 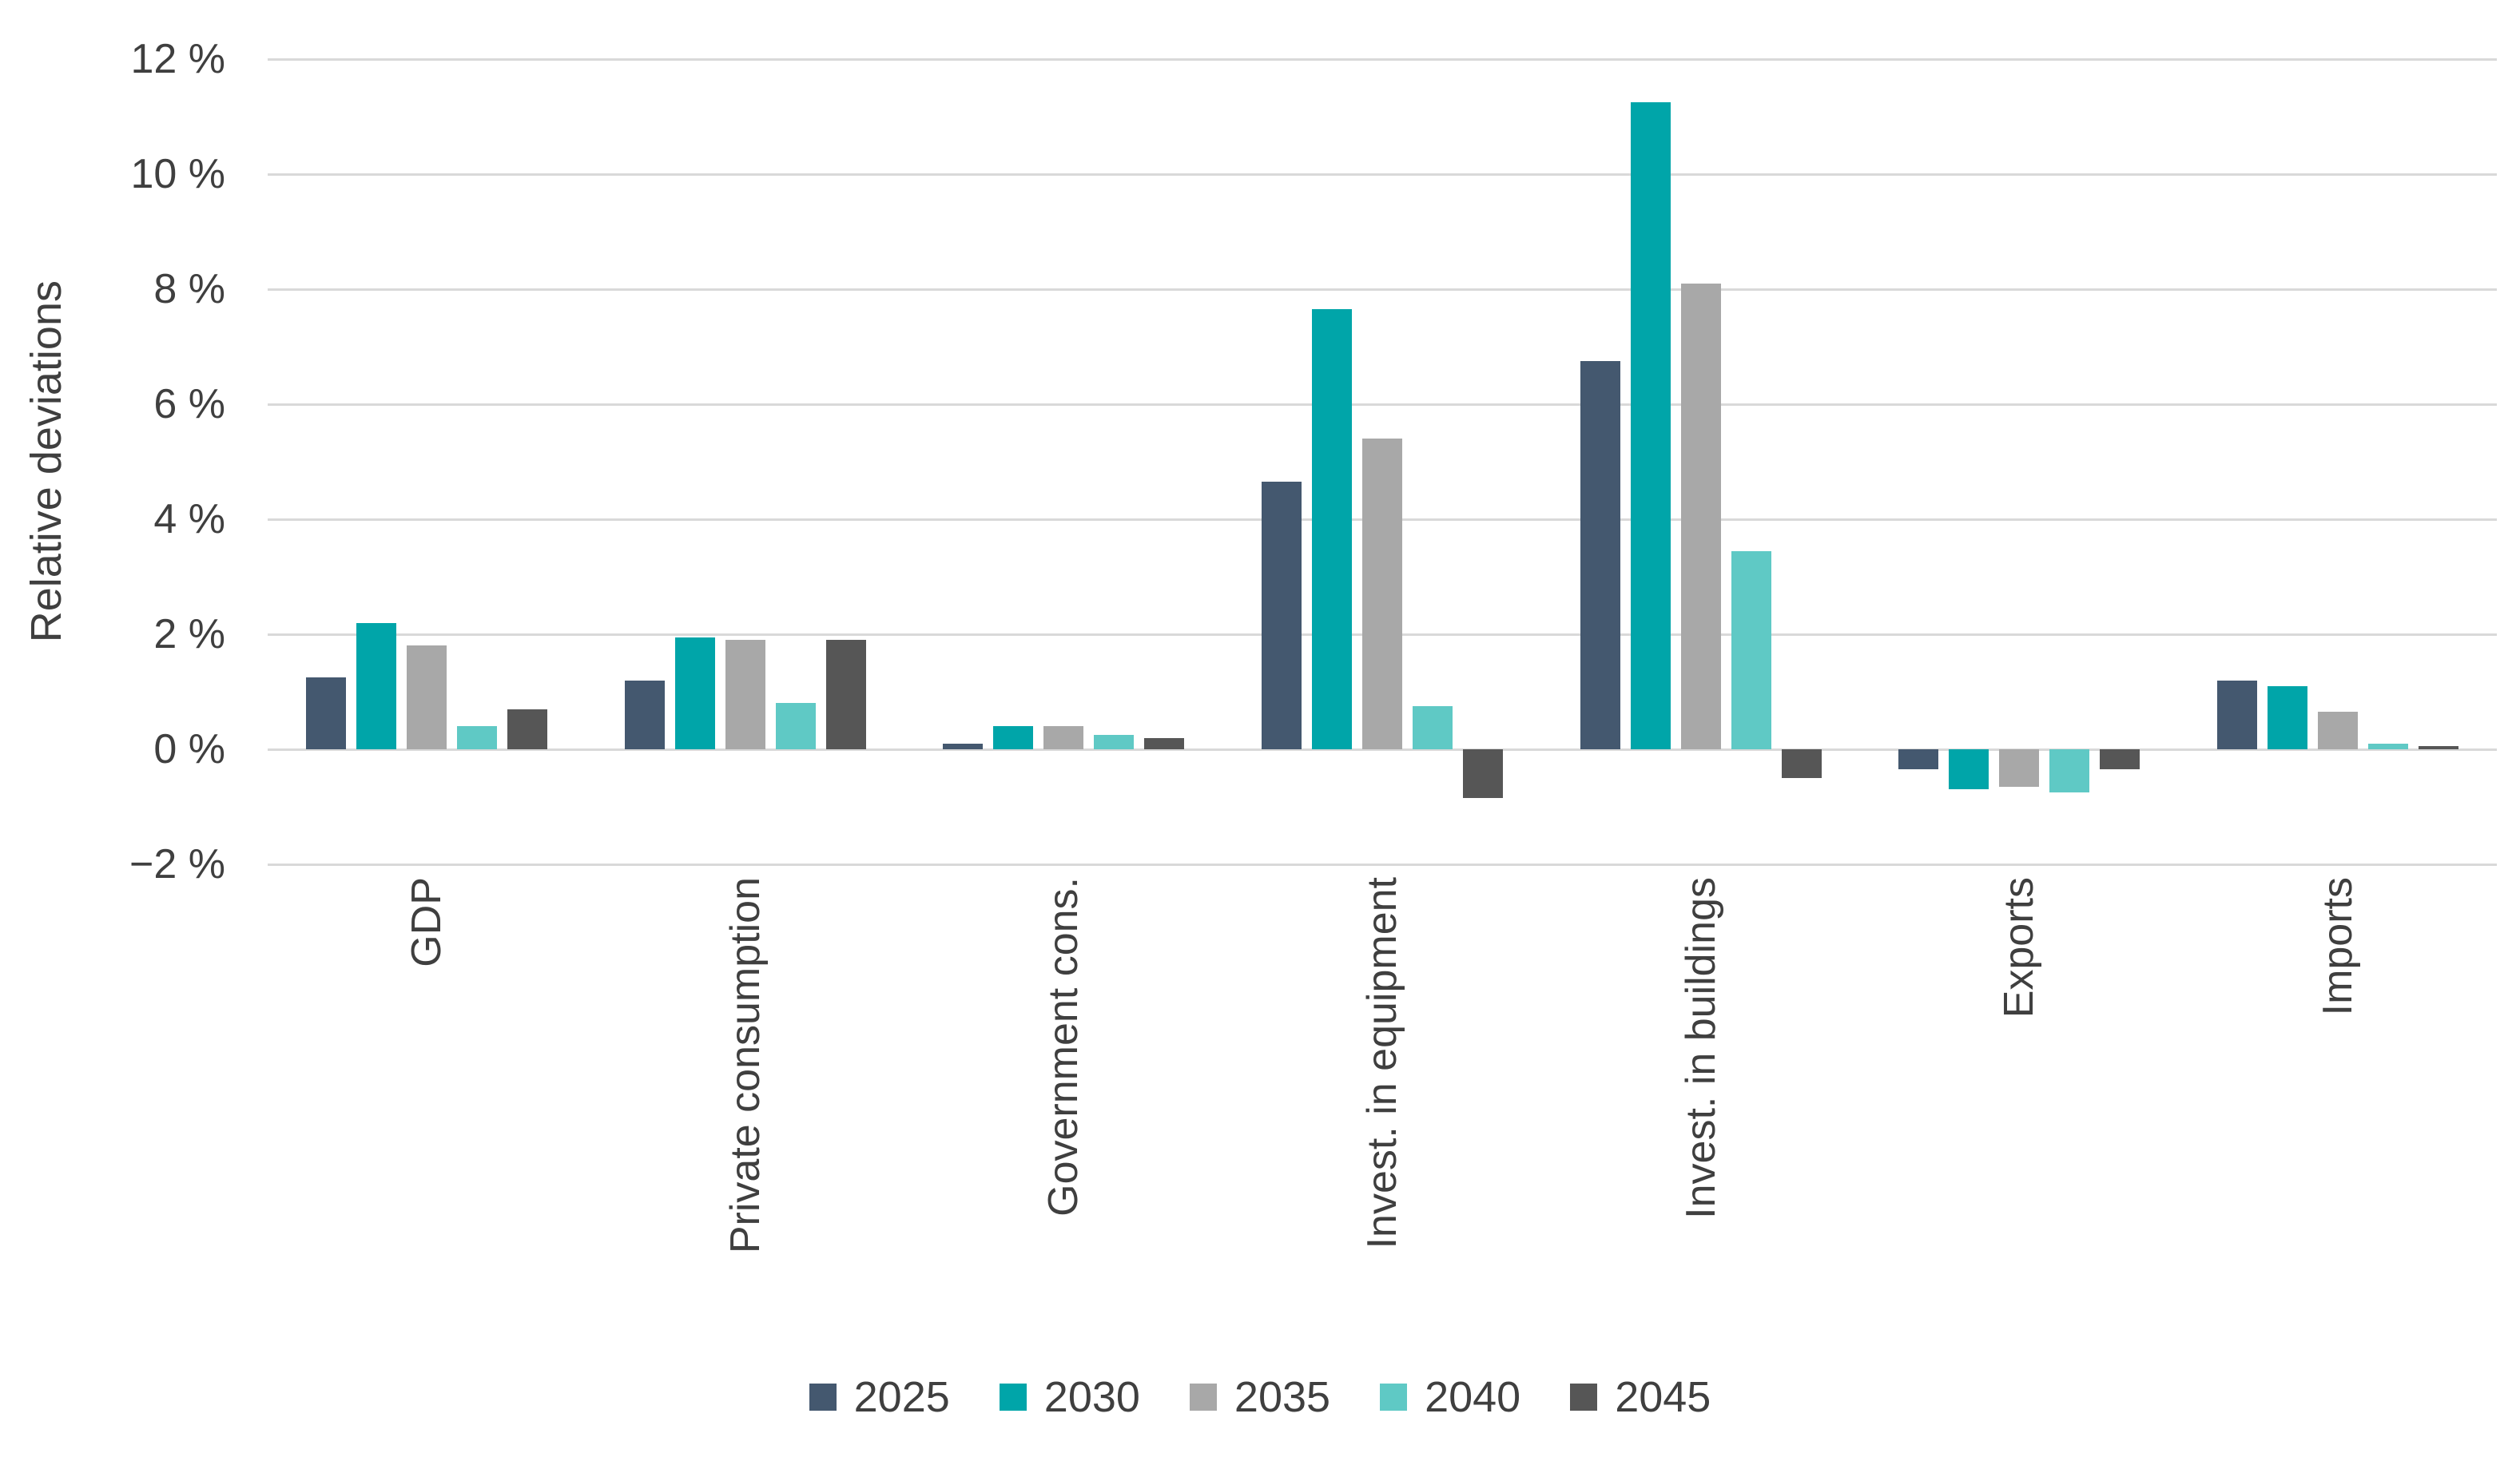 I want to click on x-axis-category-label: Private consumption, so click(x=745, y=1065).